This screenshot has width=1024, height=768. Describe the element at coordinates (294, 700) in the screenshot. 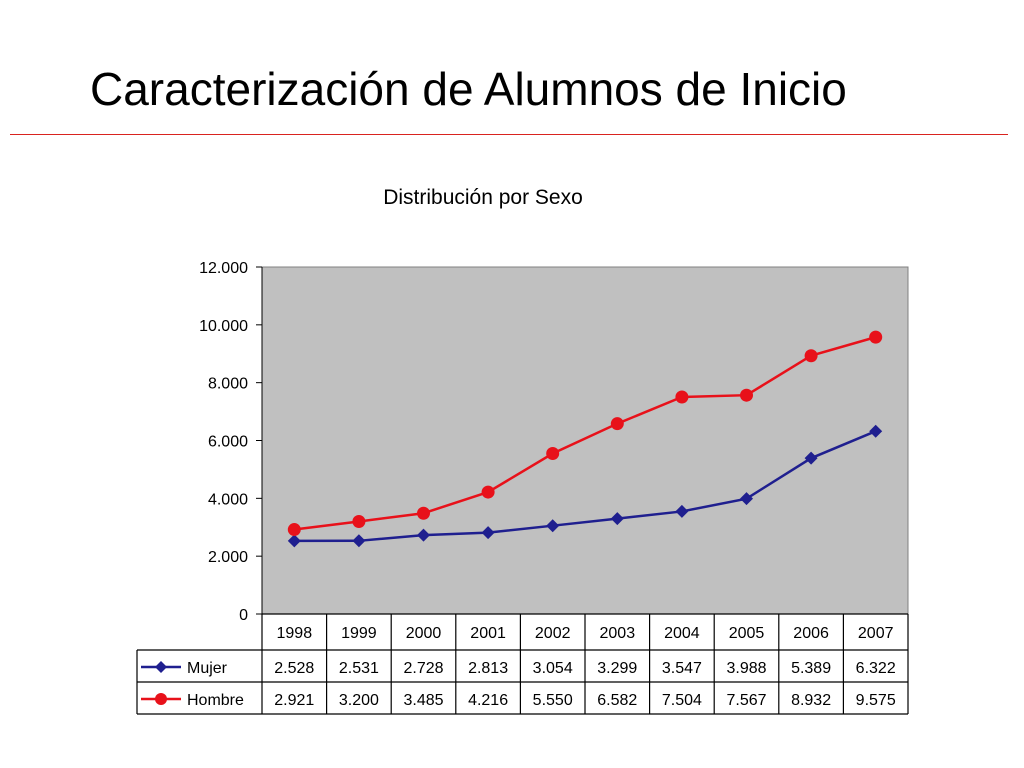

I see `table-cell-value: 2.921` at that location.